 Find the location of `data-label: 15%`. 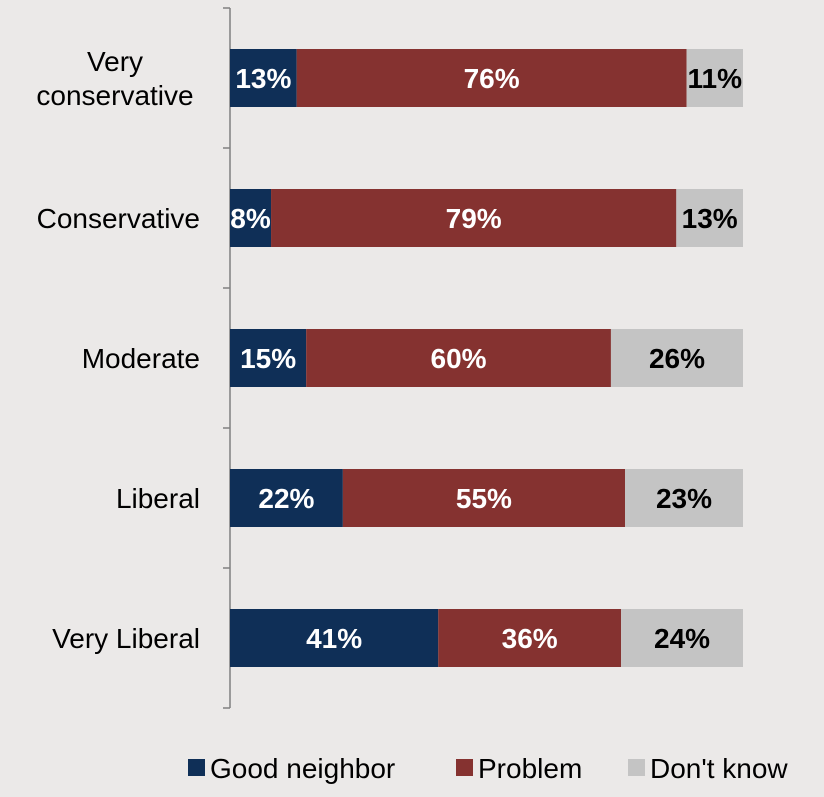

data-label: 15% is located at coordinates (268, 358).